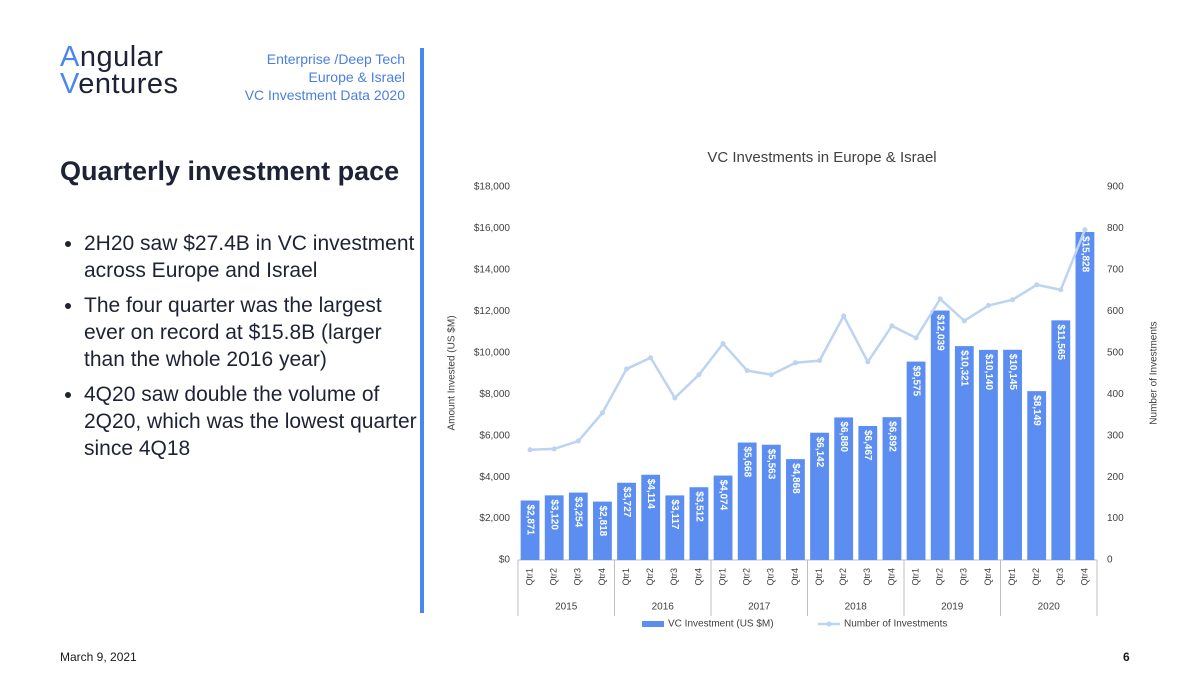 The width and height of the screenshot is (1200, 675). What do you see at coordinates (529, 520) in the screenshot?
I see `value-label: $2,871` at bounding box center [529, 520].